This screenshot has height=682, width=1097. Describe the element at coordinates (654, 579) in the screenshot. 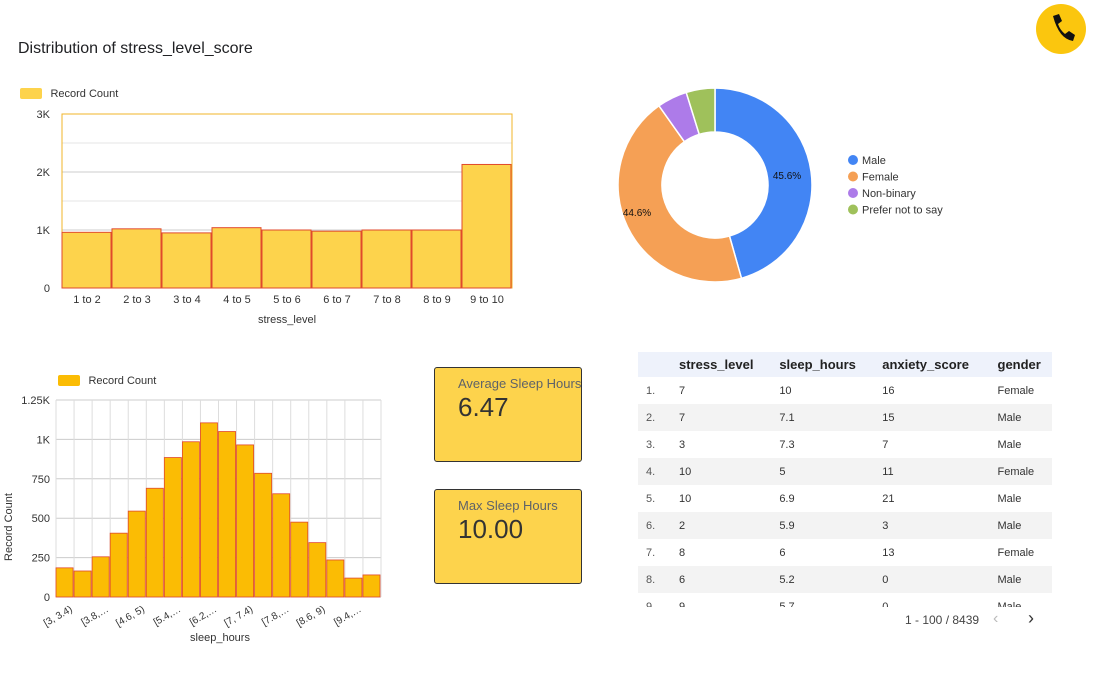

I see `row-index: 8.` at that location.